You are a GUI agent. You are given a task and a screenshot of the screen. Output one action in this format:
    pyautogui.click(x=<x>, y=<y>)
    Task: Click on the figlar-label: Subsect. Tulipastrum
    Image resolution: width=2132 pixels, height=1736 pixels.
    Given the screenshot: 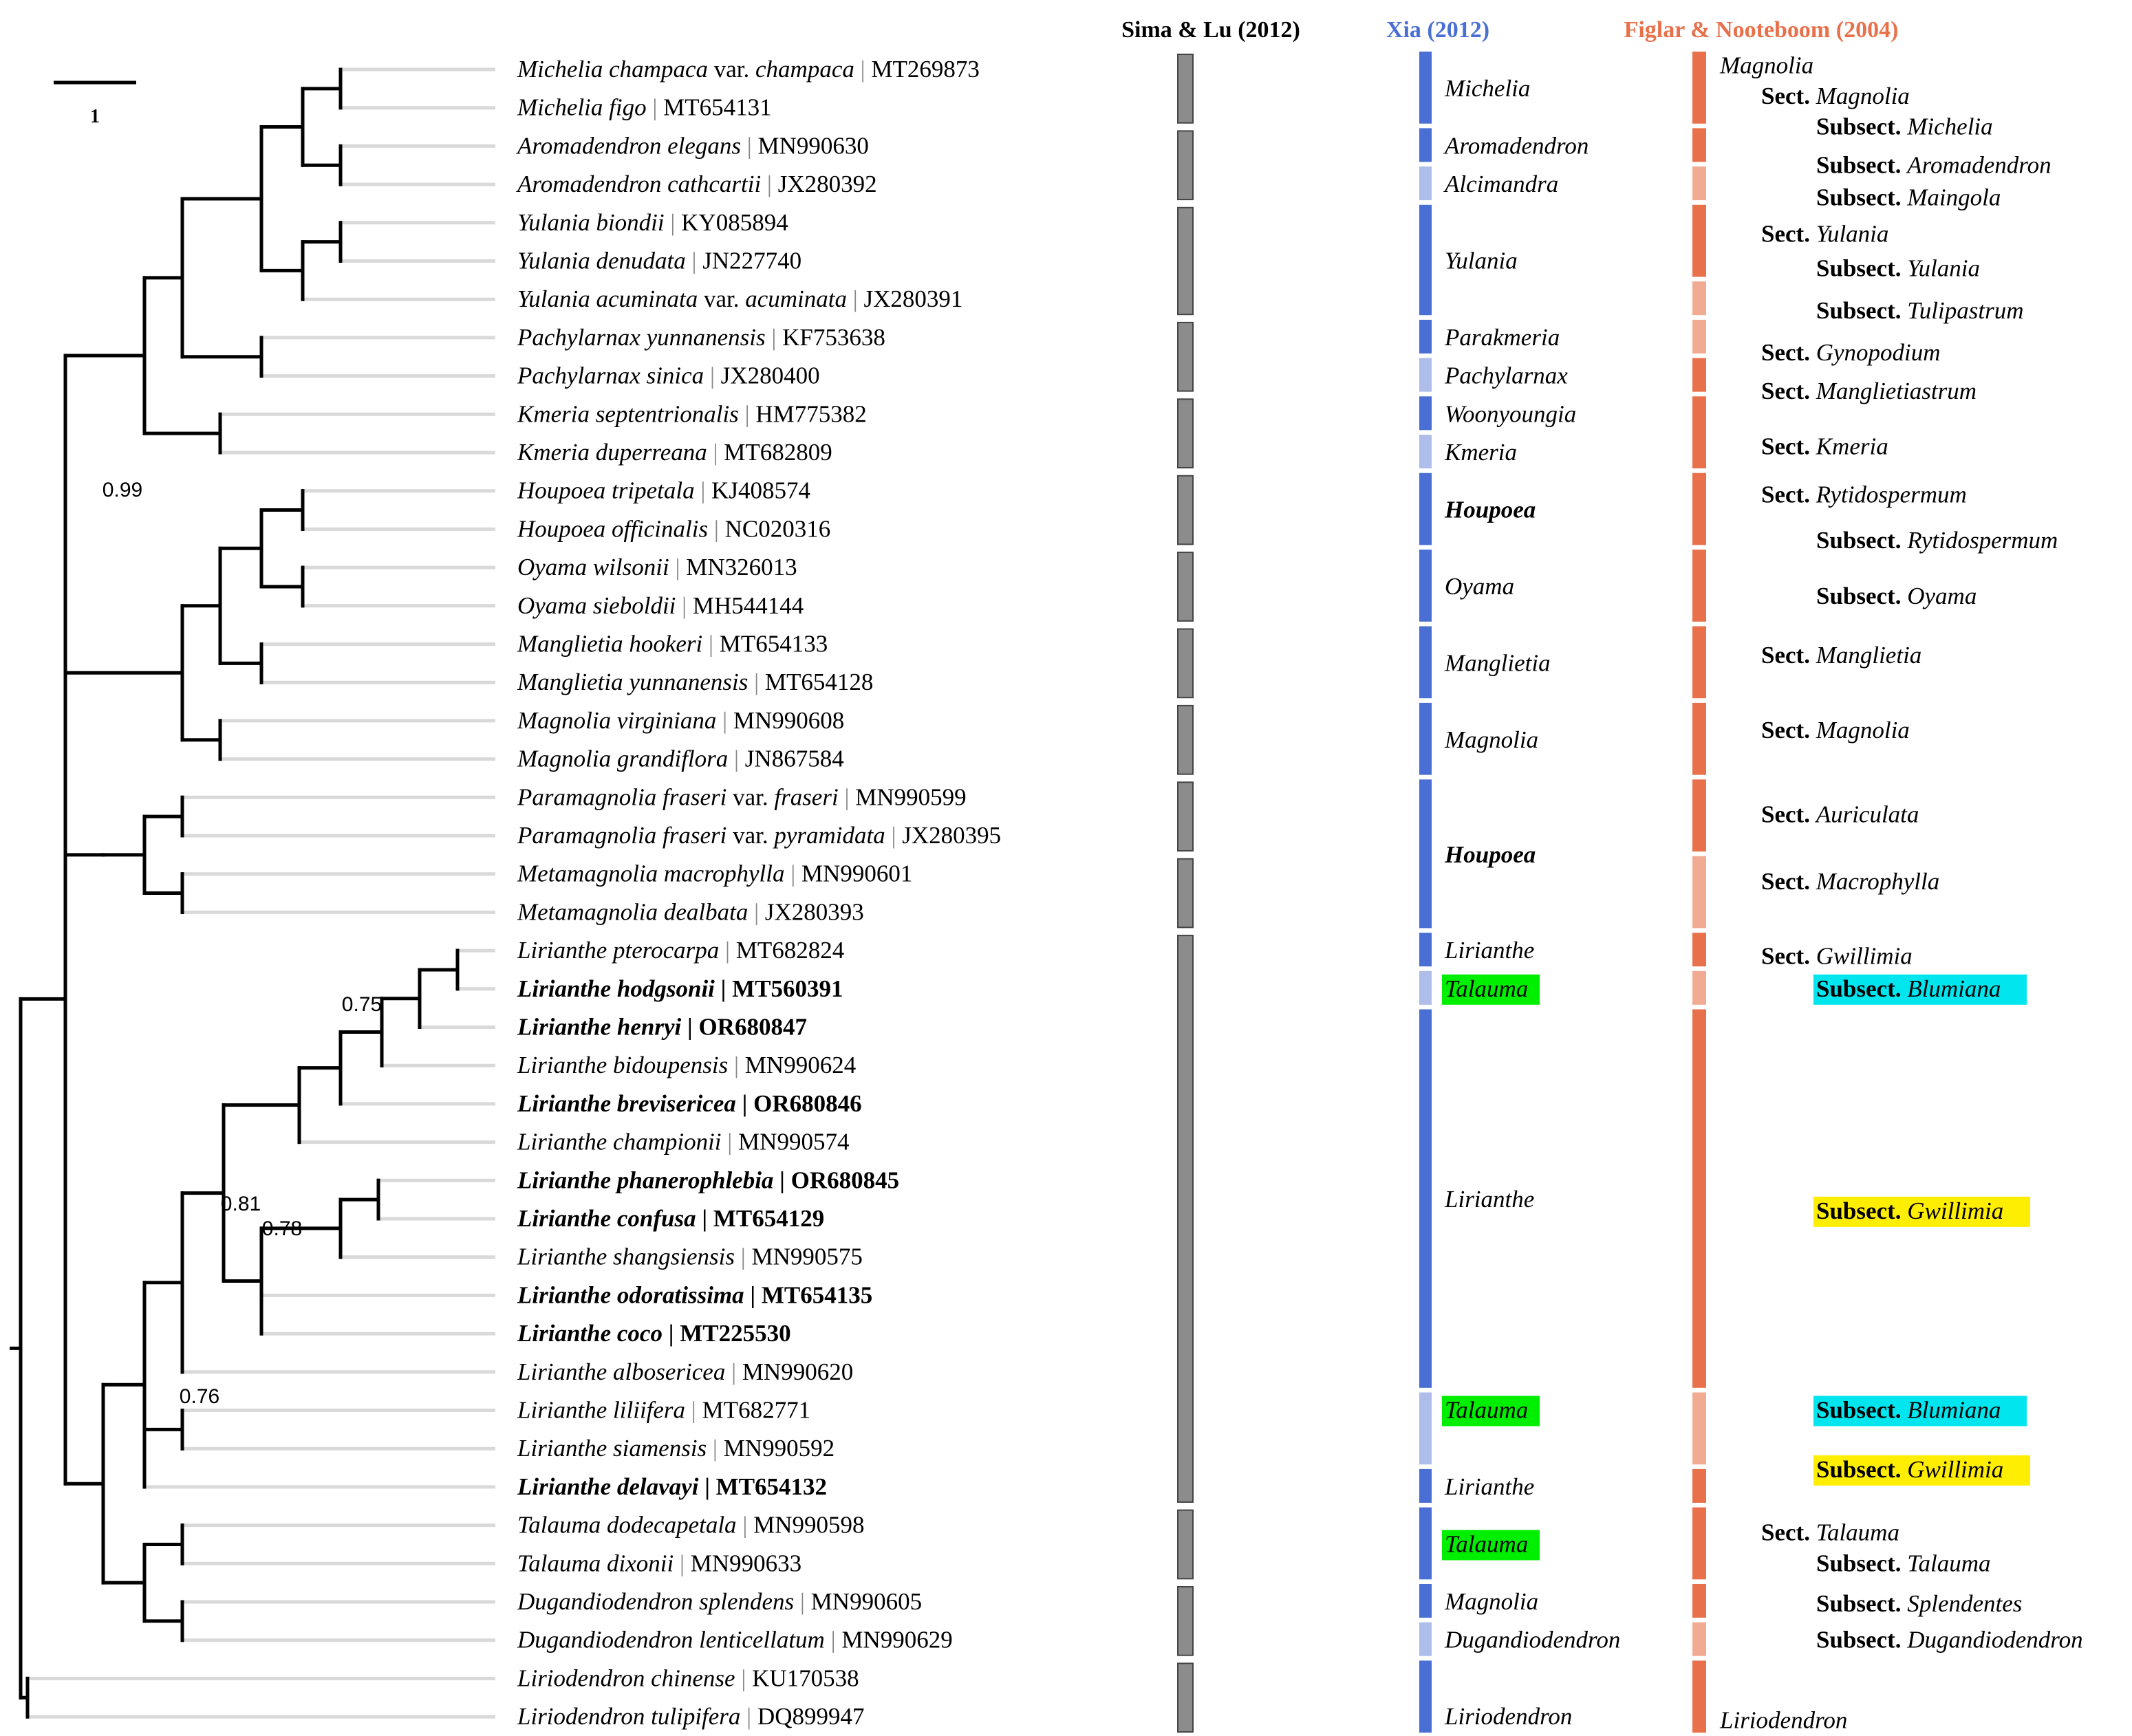 What is the action you would take?
    pyautogui.click(x=1920, y=310)
    